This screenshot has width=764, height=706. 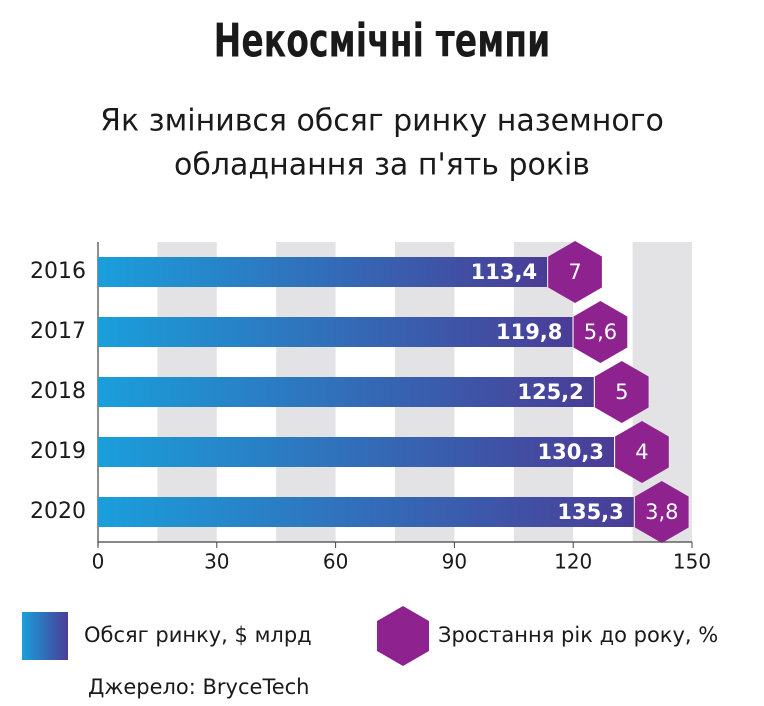 What do you see at coordinates (573, 562) in the screenshot?
I see `x-tick-label: 120` at bounding box center [573, 562].